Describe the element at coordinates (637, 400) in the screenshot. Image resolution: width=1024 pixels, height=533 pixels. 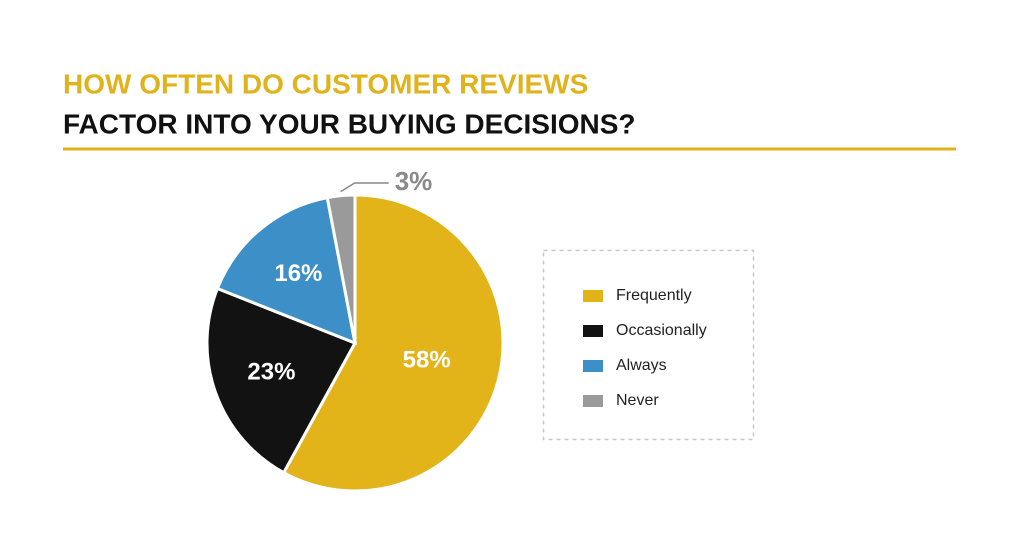
I see `legend-label: Never` at that location.